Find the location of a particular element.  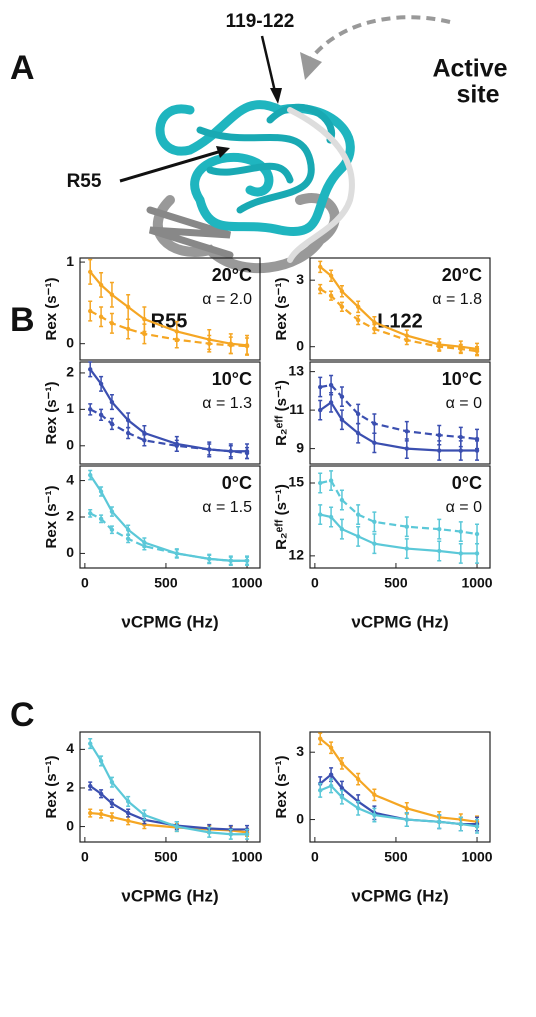

y-axis-label: R₂ᵉᶠᶠ (s⁻¹) is located at coordinates (281, 517).